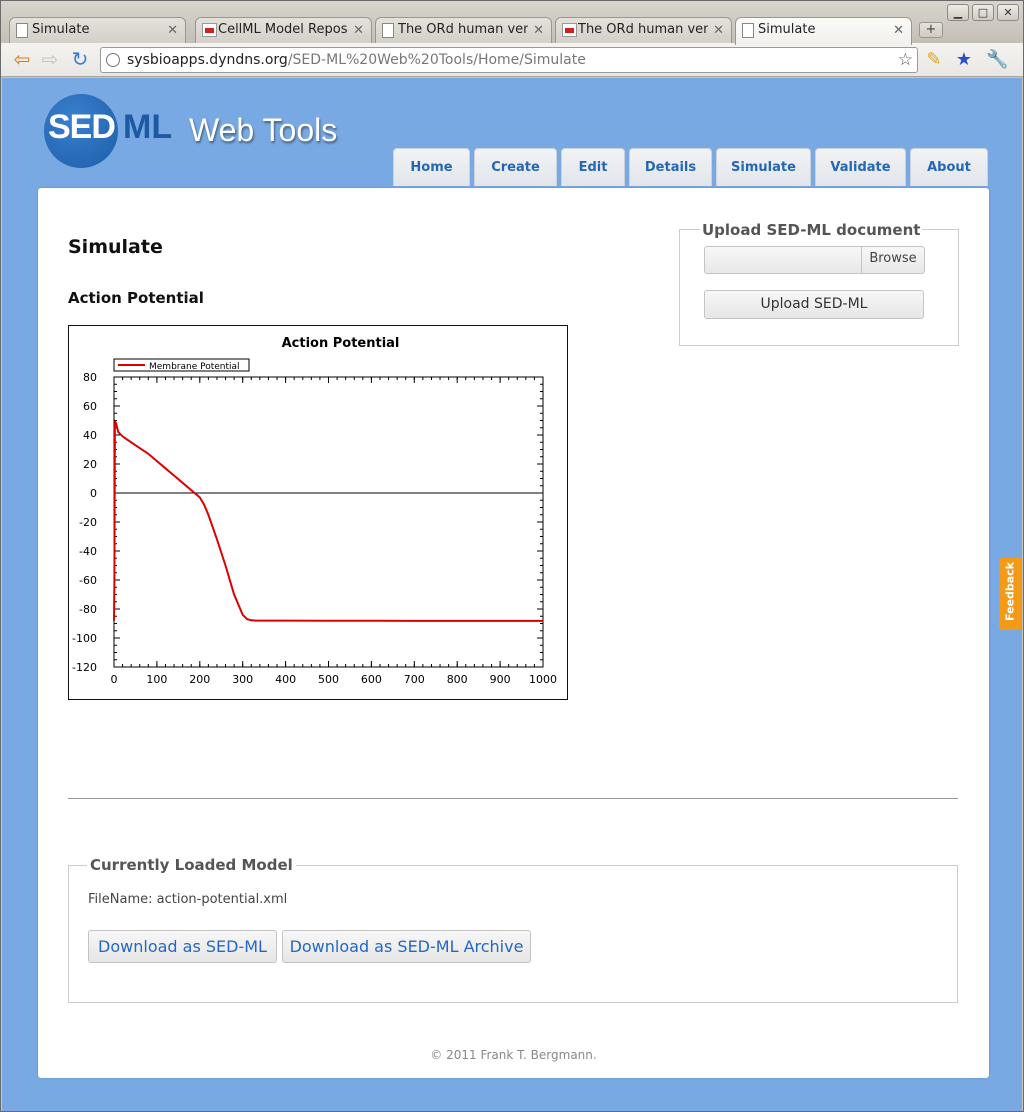  Describe the element at coordinates (811, 230) in the screenshot. I see `upload-legend: Upload SED-ML document` at that location.